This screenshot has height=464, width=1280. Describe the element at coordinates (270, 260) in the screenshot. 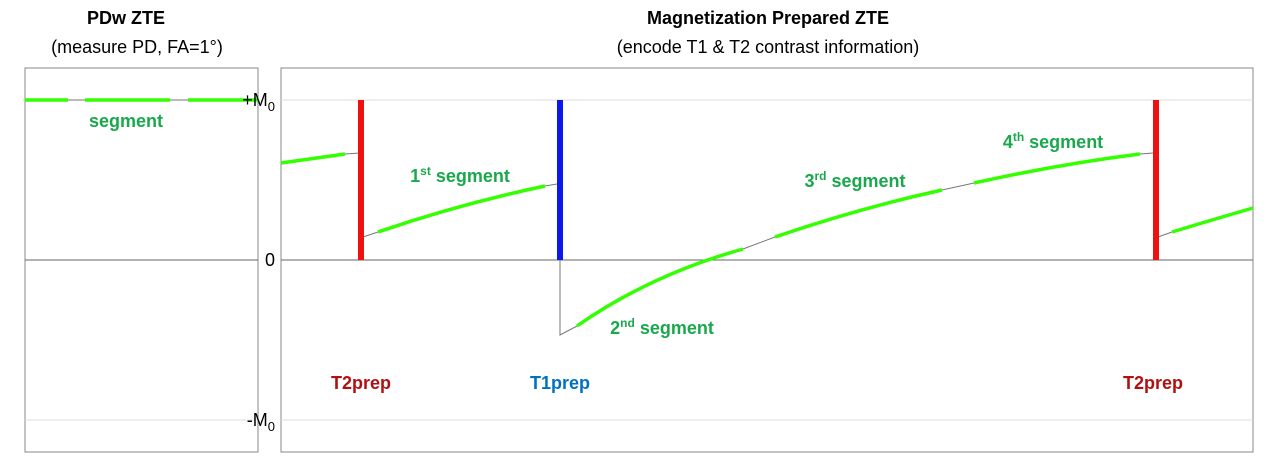

I see `axis-label: 0` at that location.